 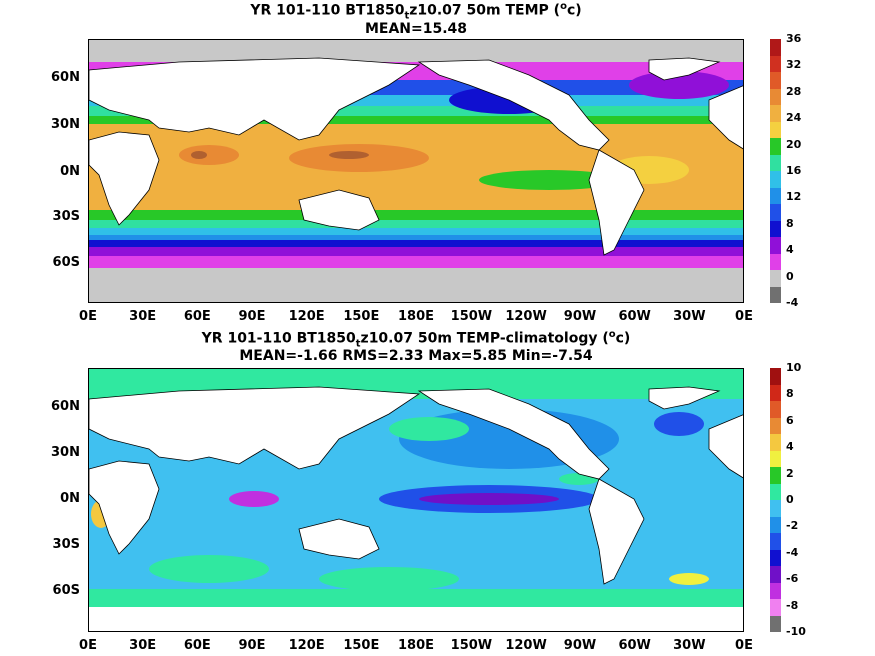 What do you see at coordinates (794, 367) in the screenshot?
I see `colorbar-label: 10` at bounding box center [794, 367].